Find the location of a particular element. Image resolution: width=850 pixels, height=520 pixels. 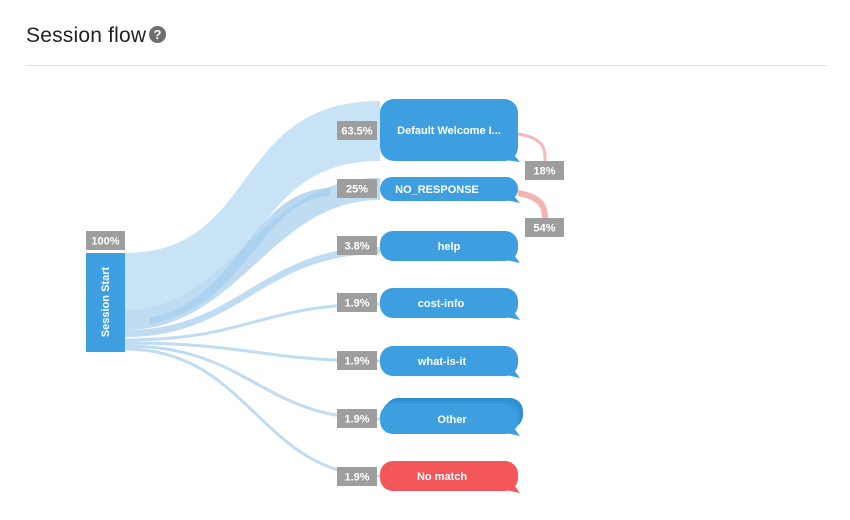

band-no-response-overlap is located at coordinates (240, 256).